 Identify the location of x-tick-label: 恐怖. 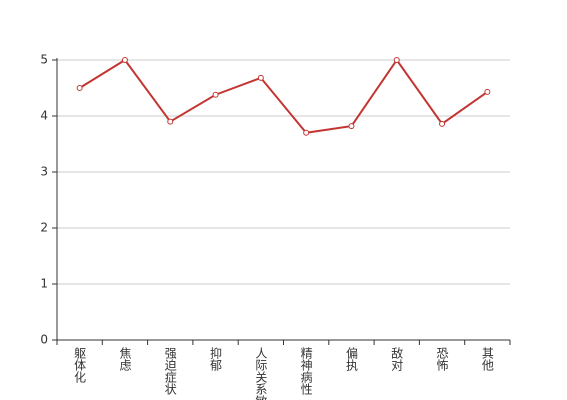
(442, 359).